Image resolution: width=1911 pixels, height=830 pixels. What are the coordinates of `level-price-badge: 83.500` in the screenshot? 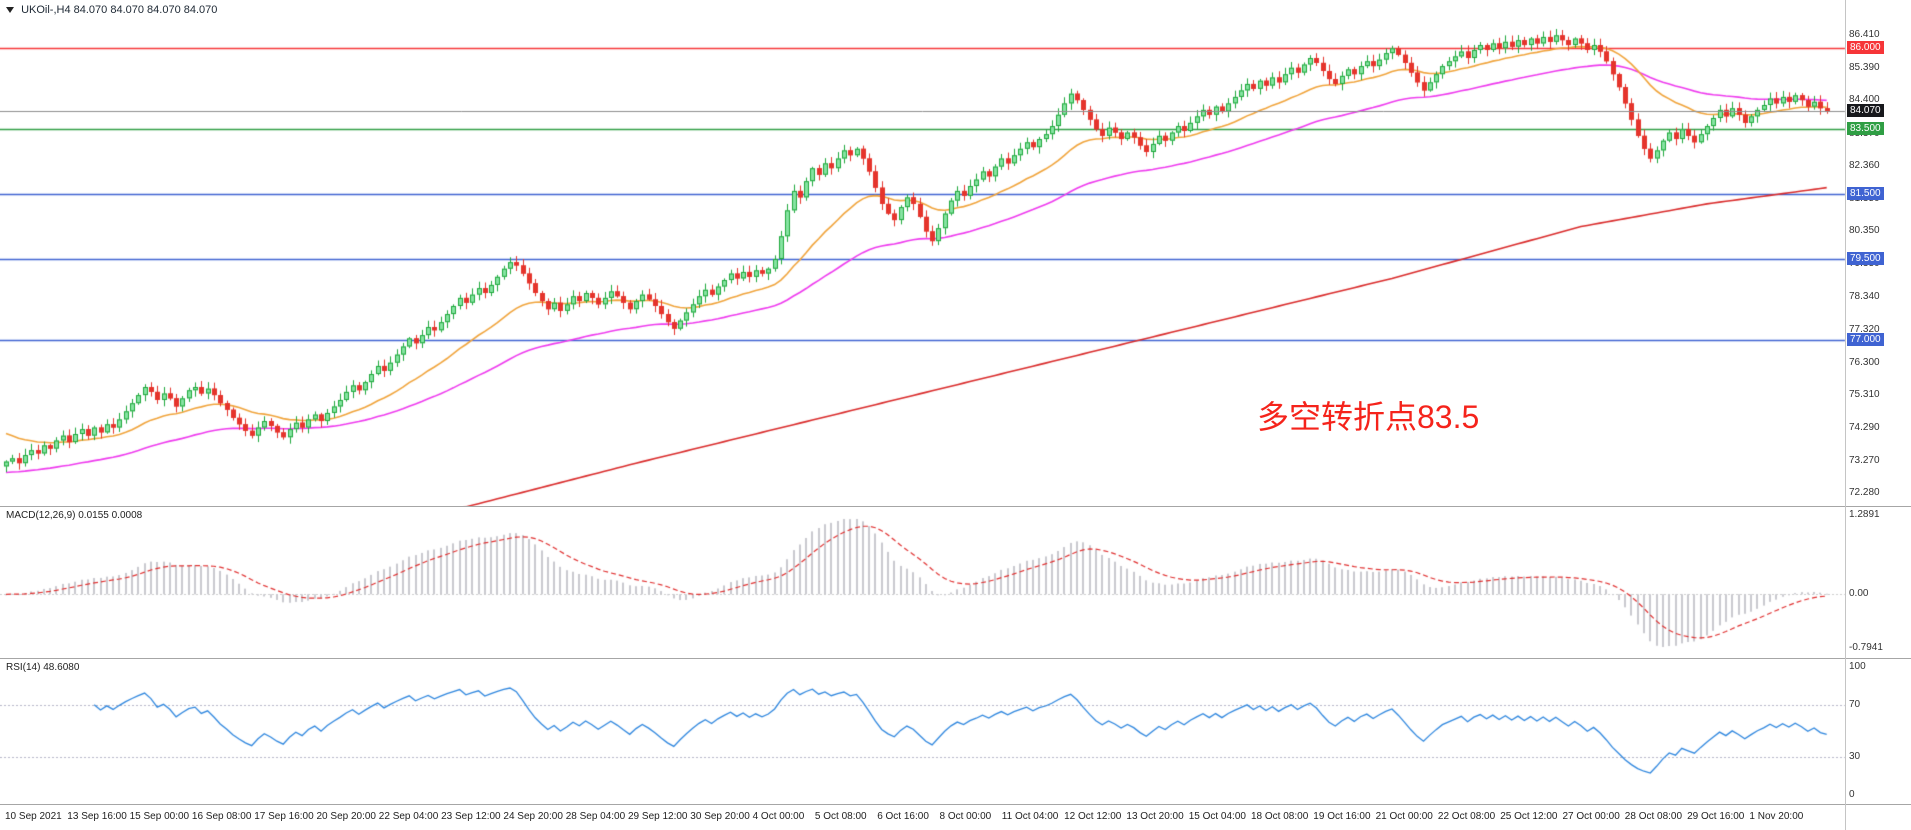 It's located at (1865, 129).